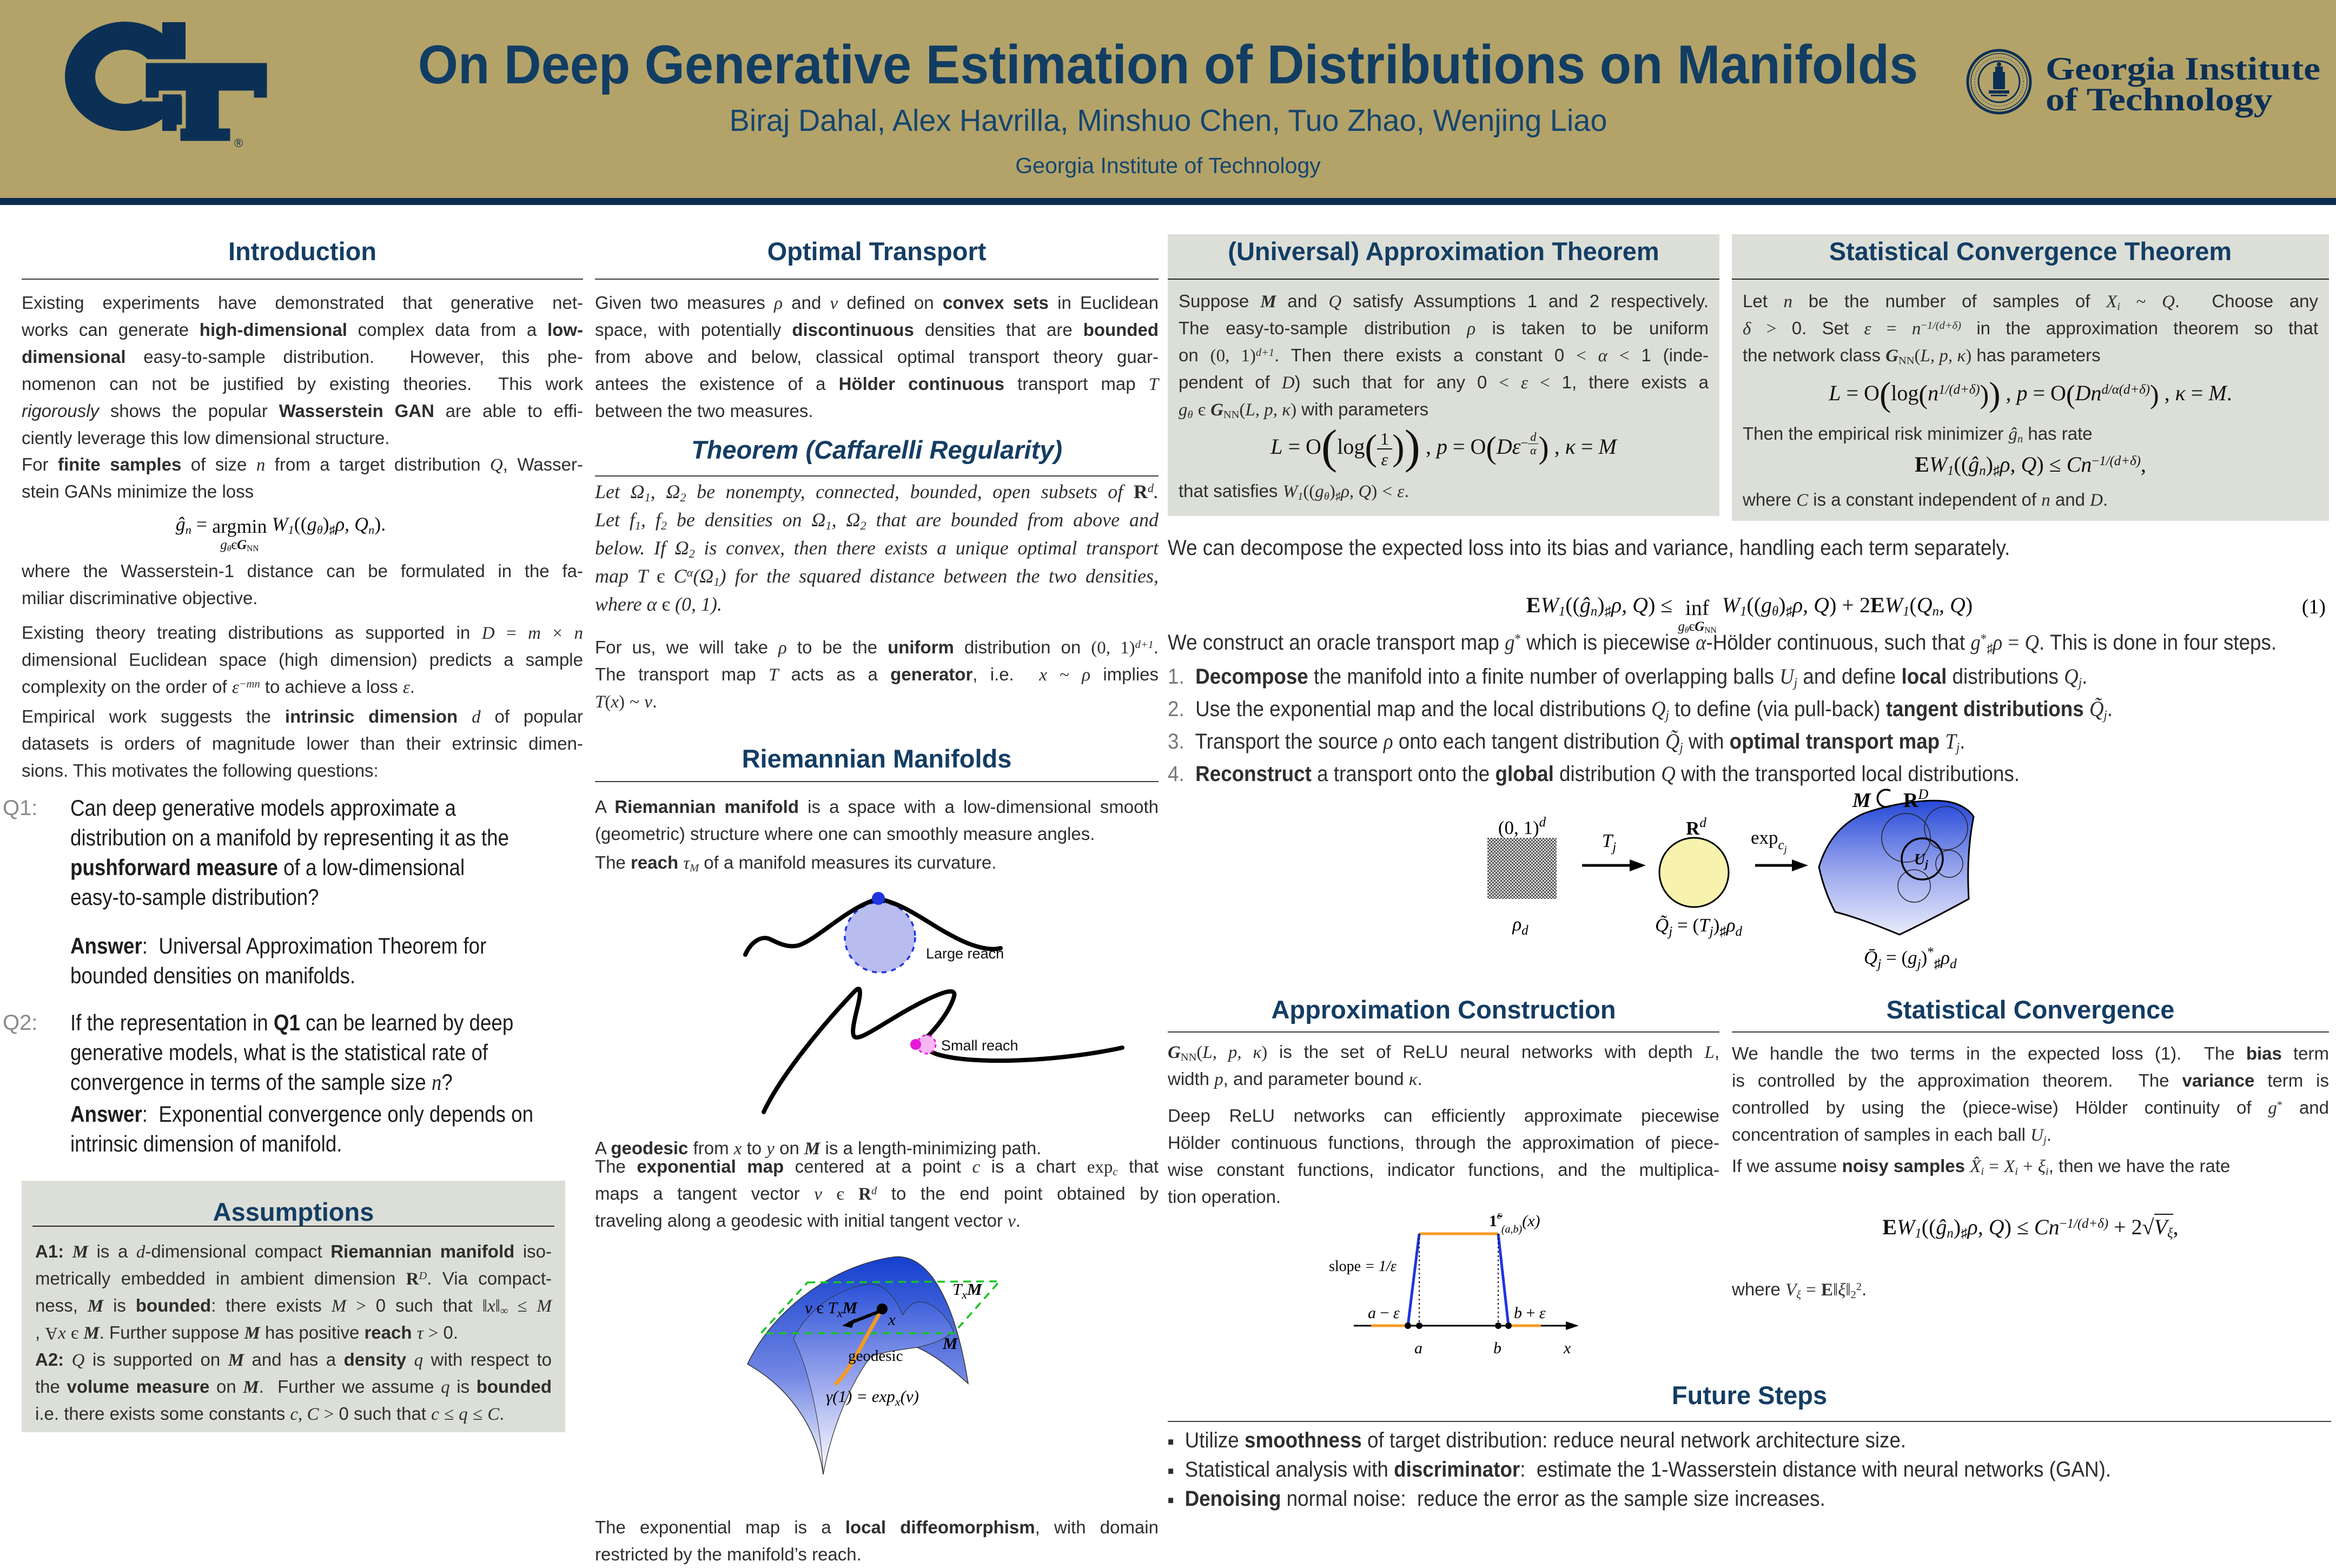 The height and width of the screenshot is (1568, 2336). What do you see at coordinates (968, 1290) in the screenshot?
I see `svg-text: TxM` at bounding box center [968, 1290].